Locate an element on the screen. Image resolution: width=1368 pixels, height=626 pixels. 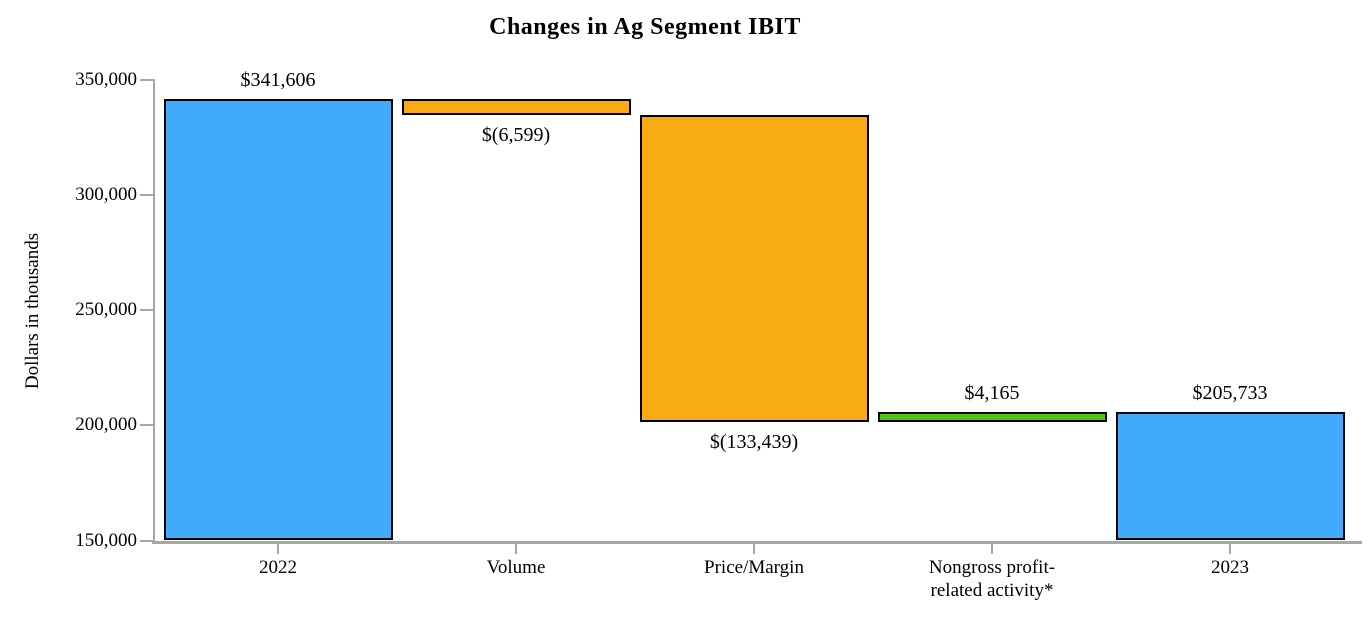
x-category-label: Price/Margin is located at coordinates (754, 567).